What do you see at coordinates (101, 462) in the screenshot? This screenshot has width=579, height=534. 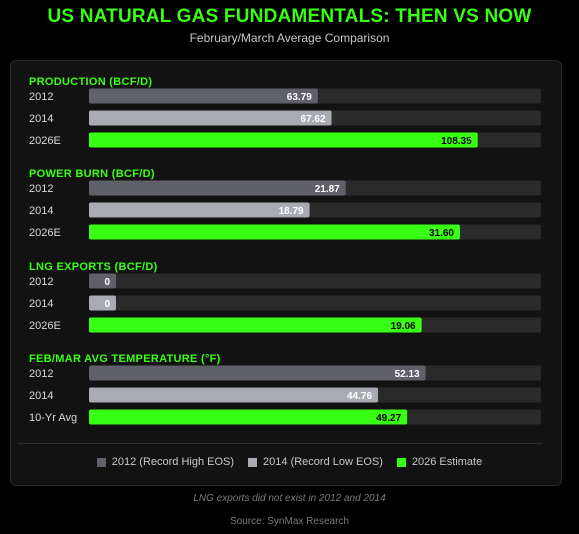 I see `legend-swatch-2012` at bounding box center [101, 462].